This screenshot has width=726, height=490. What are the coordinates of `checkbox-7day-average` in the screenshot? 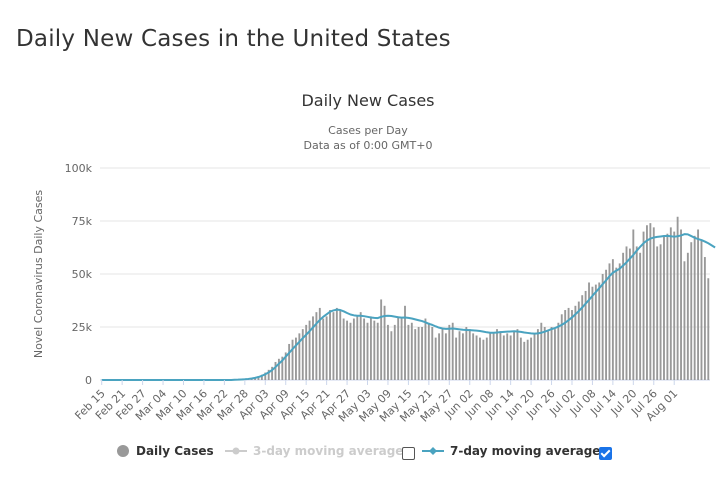 It's located at (605, 453).